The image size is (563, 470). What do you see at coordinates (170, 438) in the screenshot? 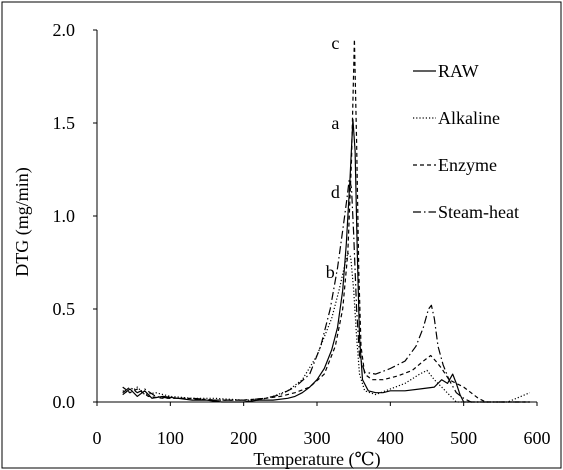
I see `x-tick-label: 100` at bounding box center [170, 438].